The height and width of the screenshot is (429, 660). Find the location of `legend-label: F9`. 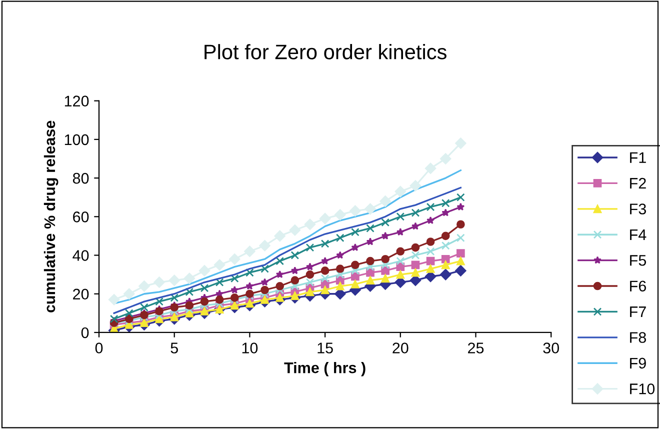

legend-label: F9 is located at coordinates (638, 363).